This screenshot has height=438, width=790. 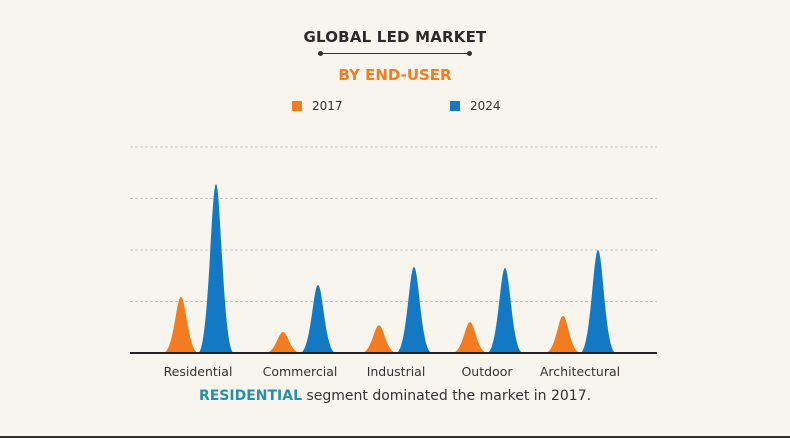 I want to click on peak-2024-industrial, so click(x=414, y=309).